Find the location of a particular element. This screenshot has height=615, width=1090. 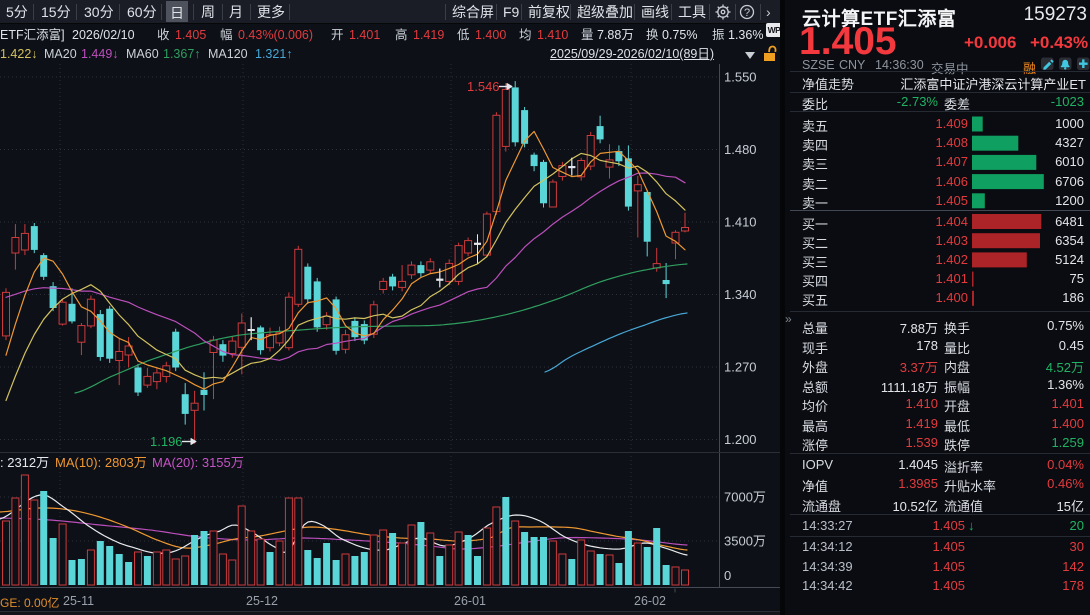

svg-text: 1.550 is located at coordinates (740, 77).